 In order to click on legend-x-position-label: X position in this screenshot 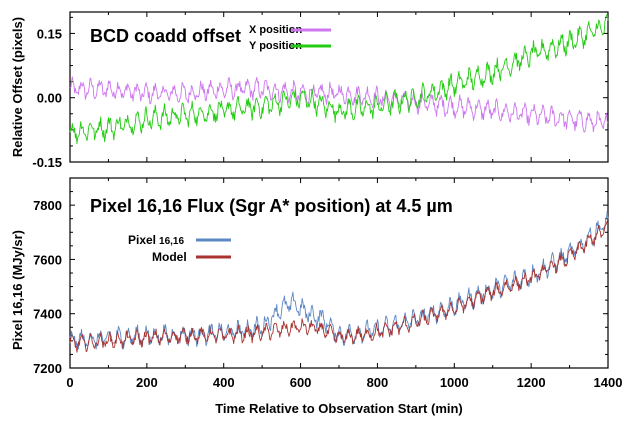, I will do `click(275, 30)`.